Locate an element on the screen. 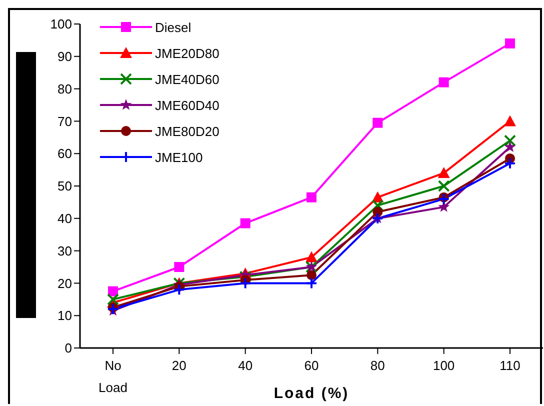 Image resolution: width=544 pixels, height=406 pixels. x-tick-label: No Load is located at coordinates (113, 376).